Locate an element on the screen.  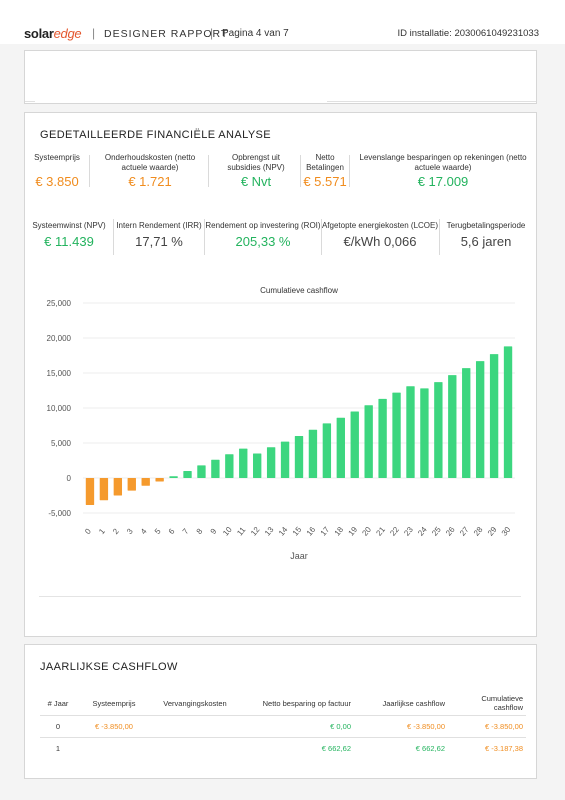
section-title: JAARLIJKSE CASHFLOW is located at coordinates (109, 667).